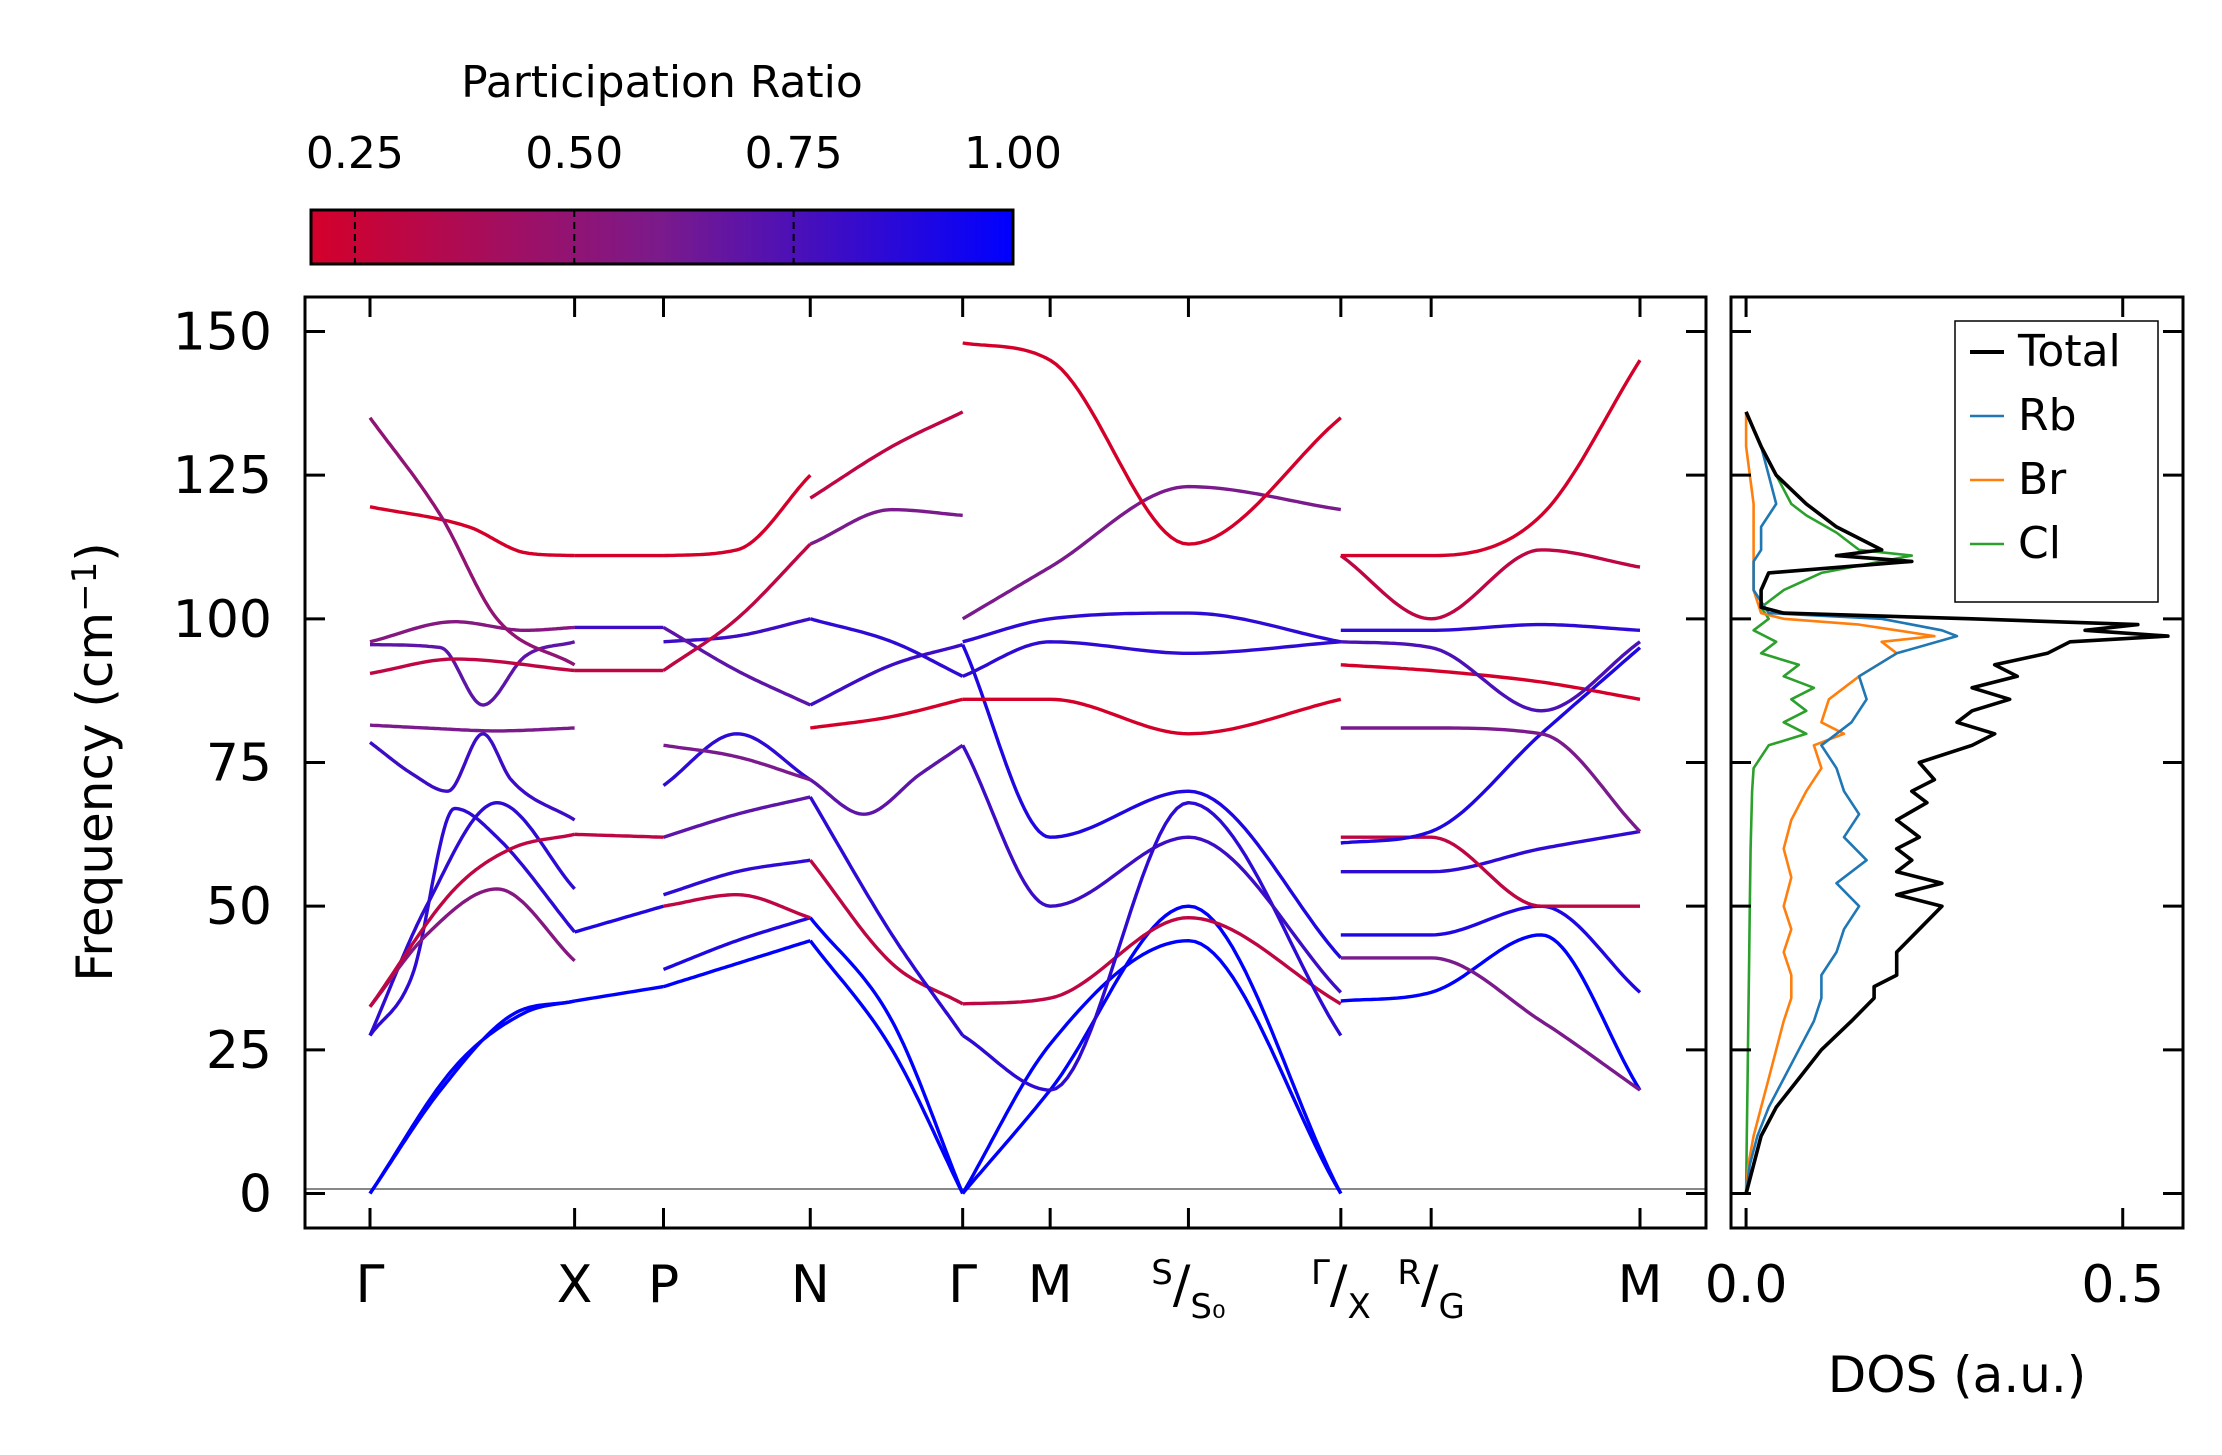 This screenshot has height=1455, width=2222. Describe the element at coordinates (255, 1195) in the screenshot. I see `y-tick-label: 0` at that location.